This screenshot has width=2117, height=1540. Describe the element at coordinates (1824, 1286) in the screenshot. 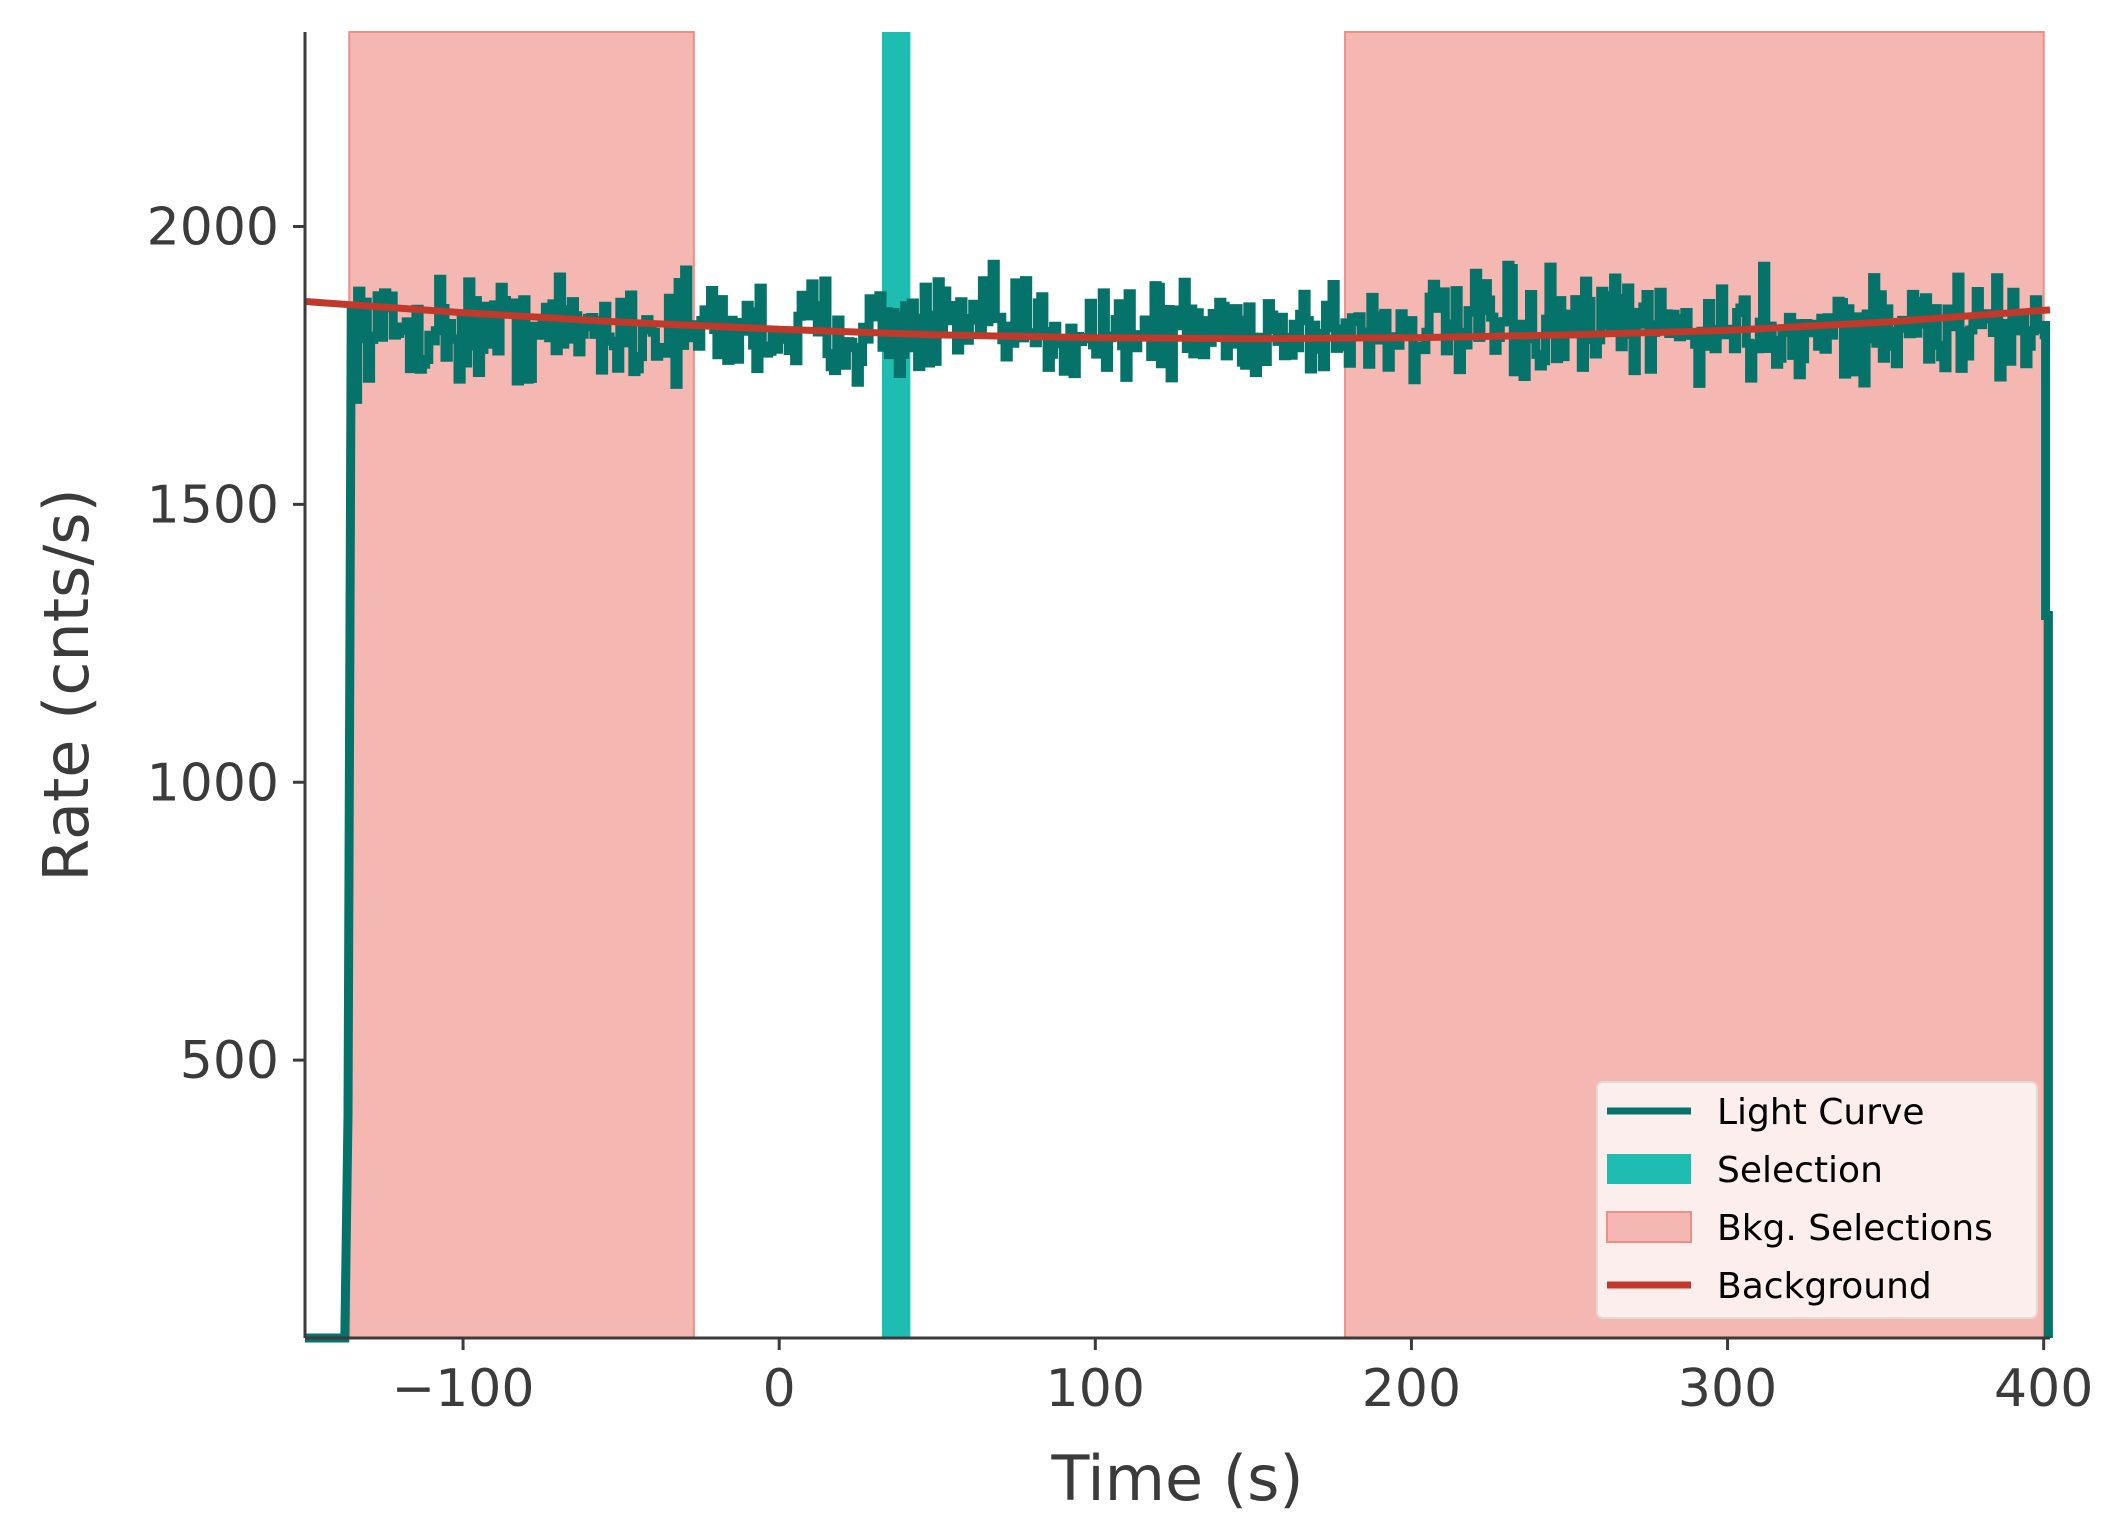

I see `legend-label: Background` at that location.